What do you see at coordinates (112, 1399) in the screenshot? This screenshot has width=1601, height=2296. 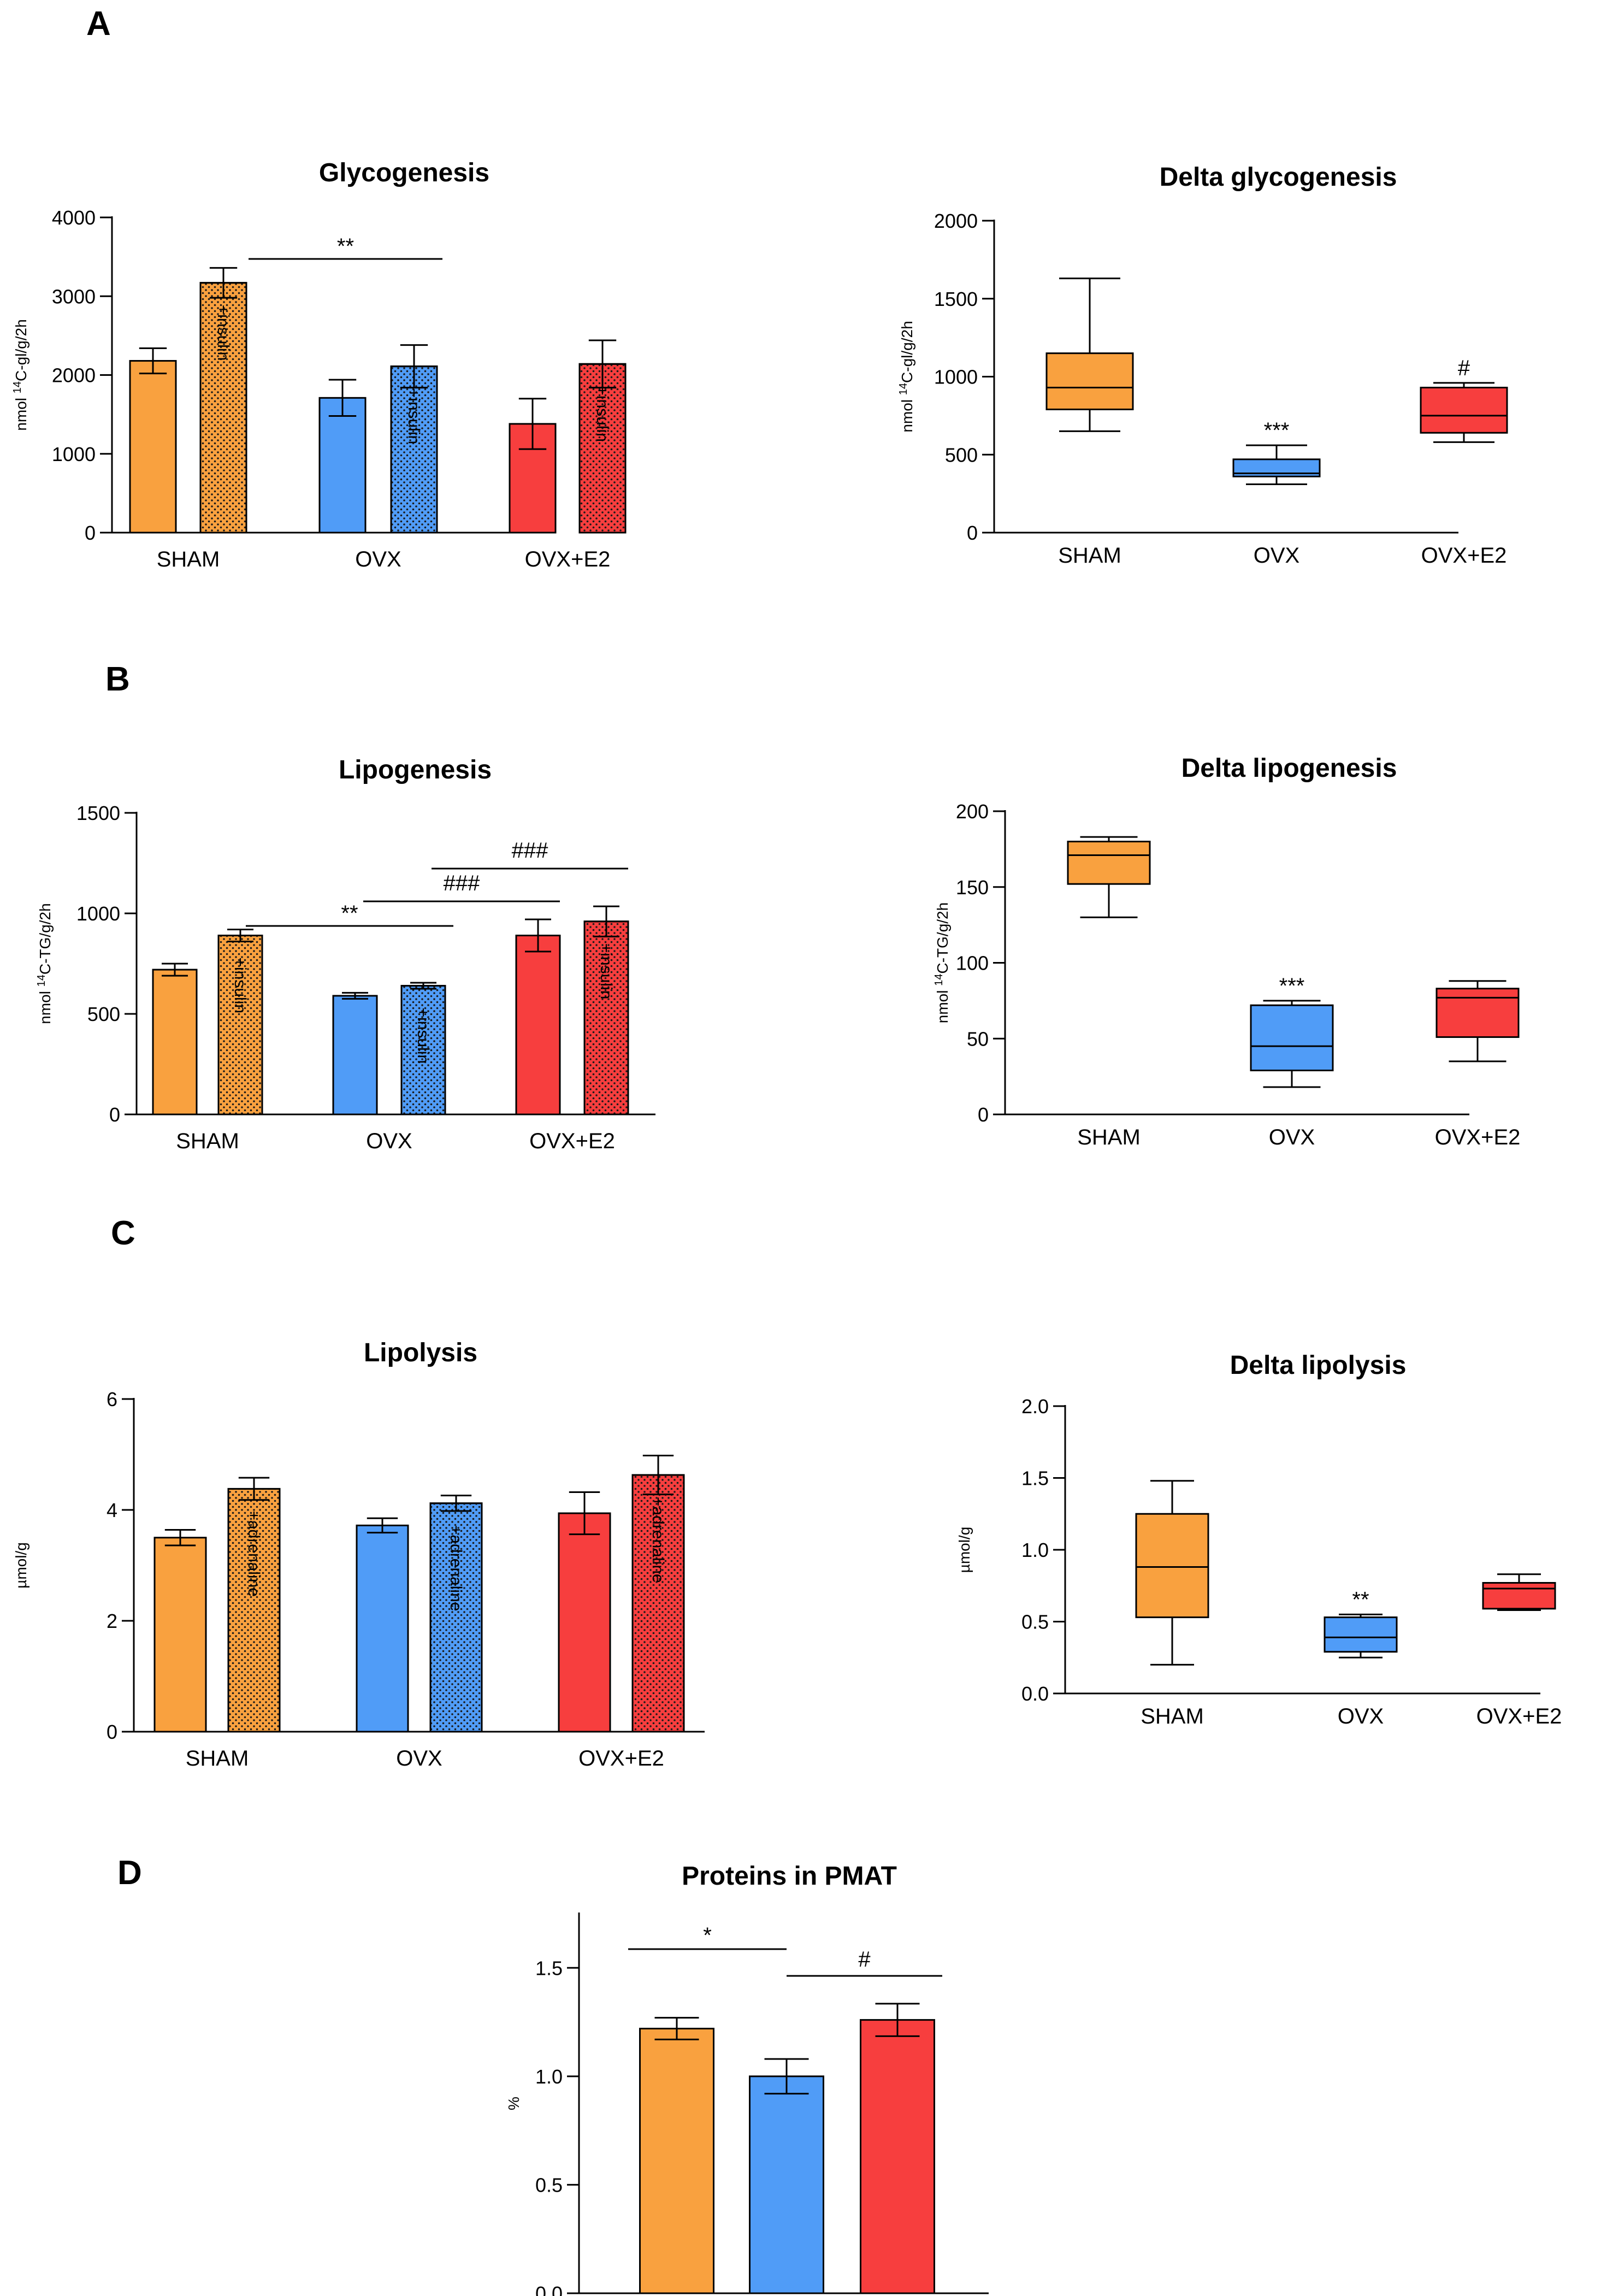 I see `y-tick-label: 6` at bounding box center [112, 1399].